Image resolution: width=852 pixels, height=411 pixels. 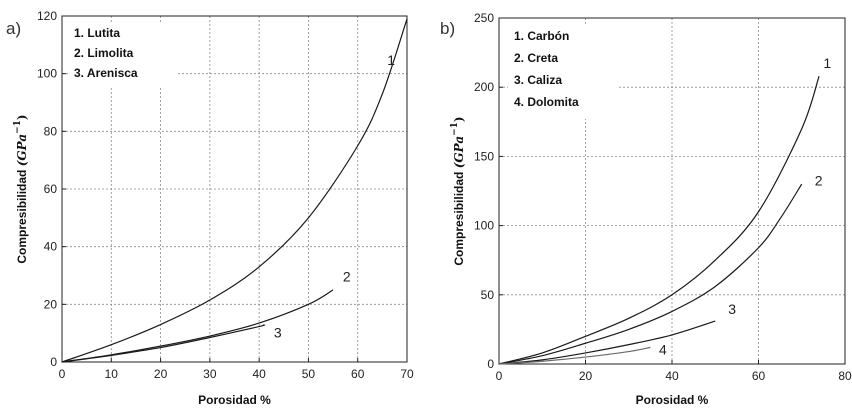 What do you see at coordinates (106, 73) in the screenshot?
I see `legend-entry: 3. Arenisca` at bounding box center [106, 73].